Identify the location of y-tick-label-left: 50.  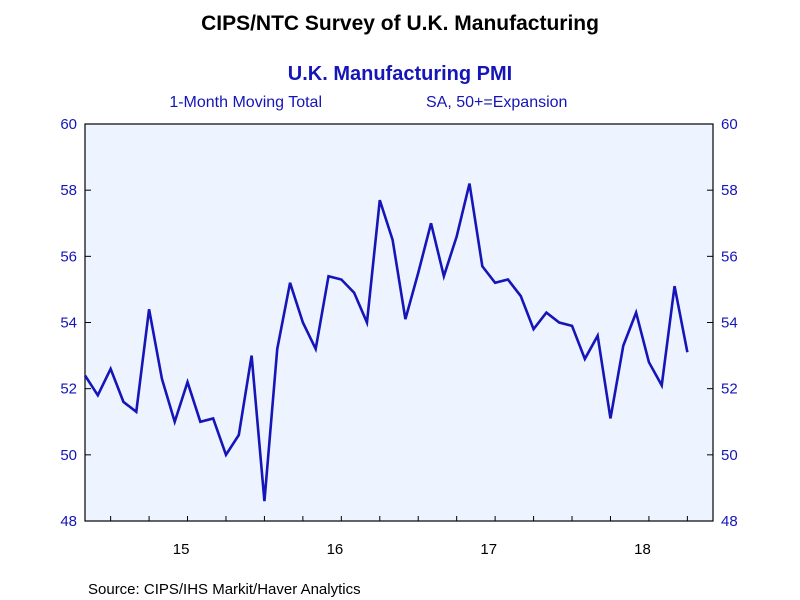
(68, 455).